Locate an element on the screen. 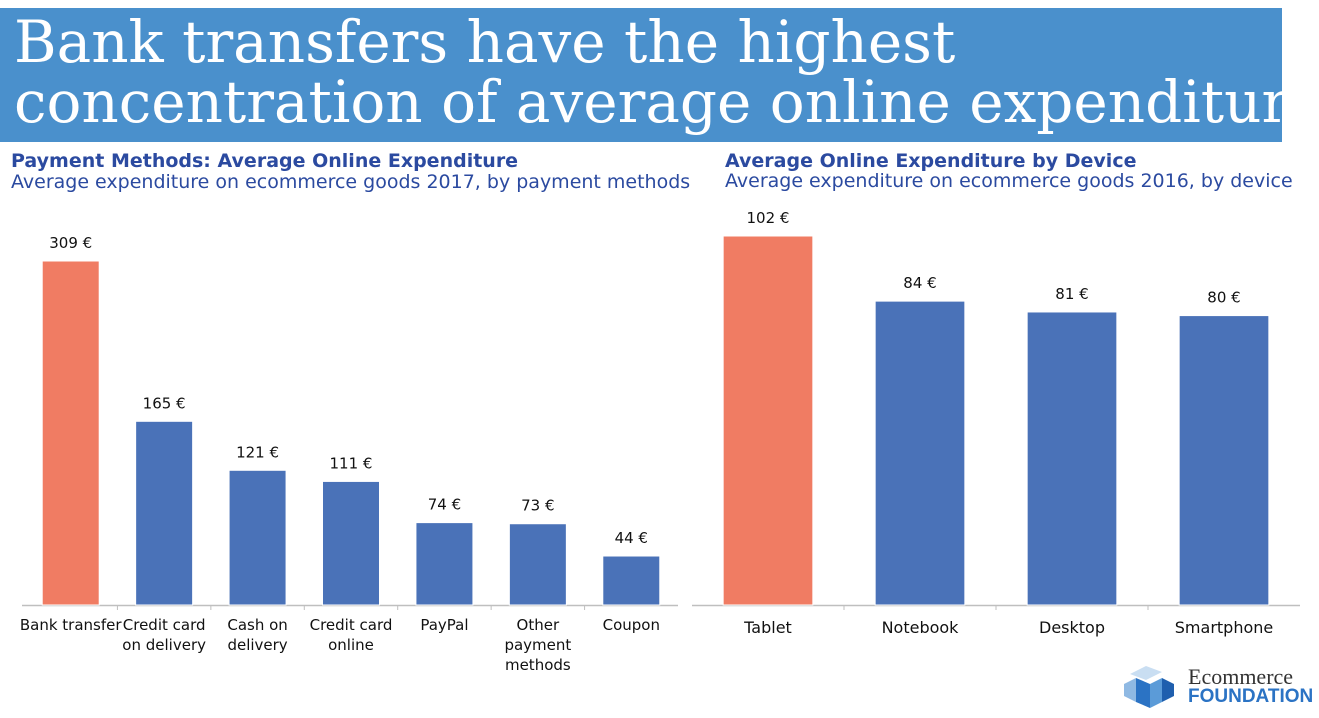 This screenshot has width=1319, height=718. right-chart-title: Average Online Expenditure by Device is located at coordinates (931, 161).